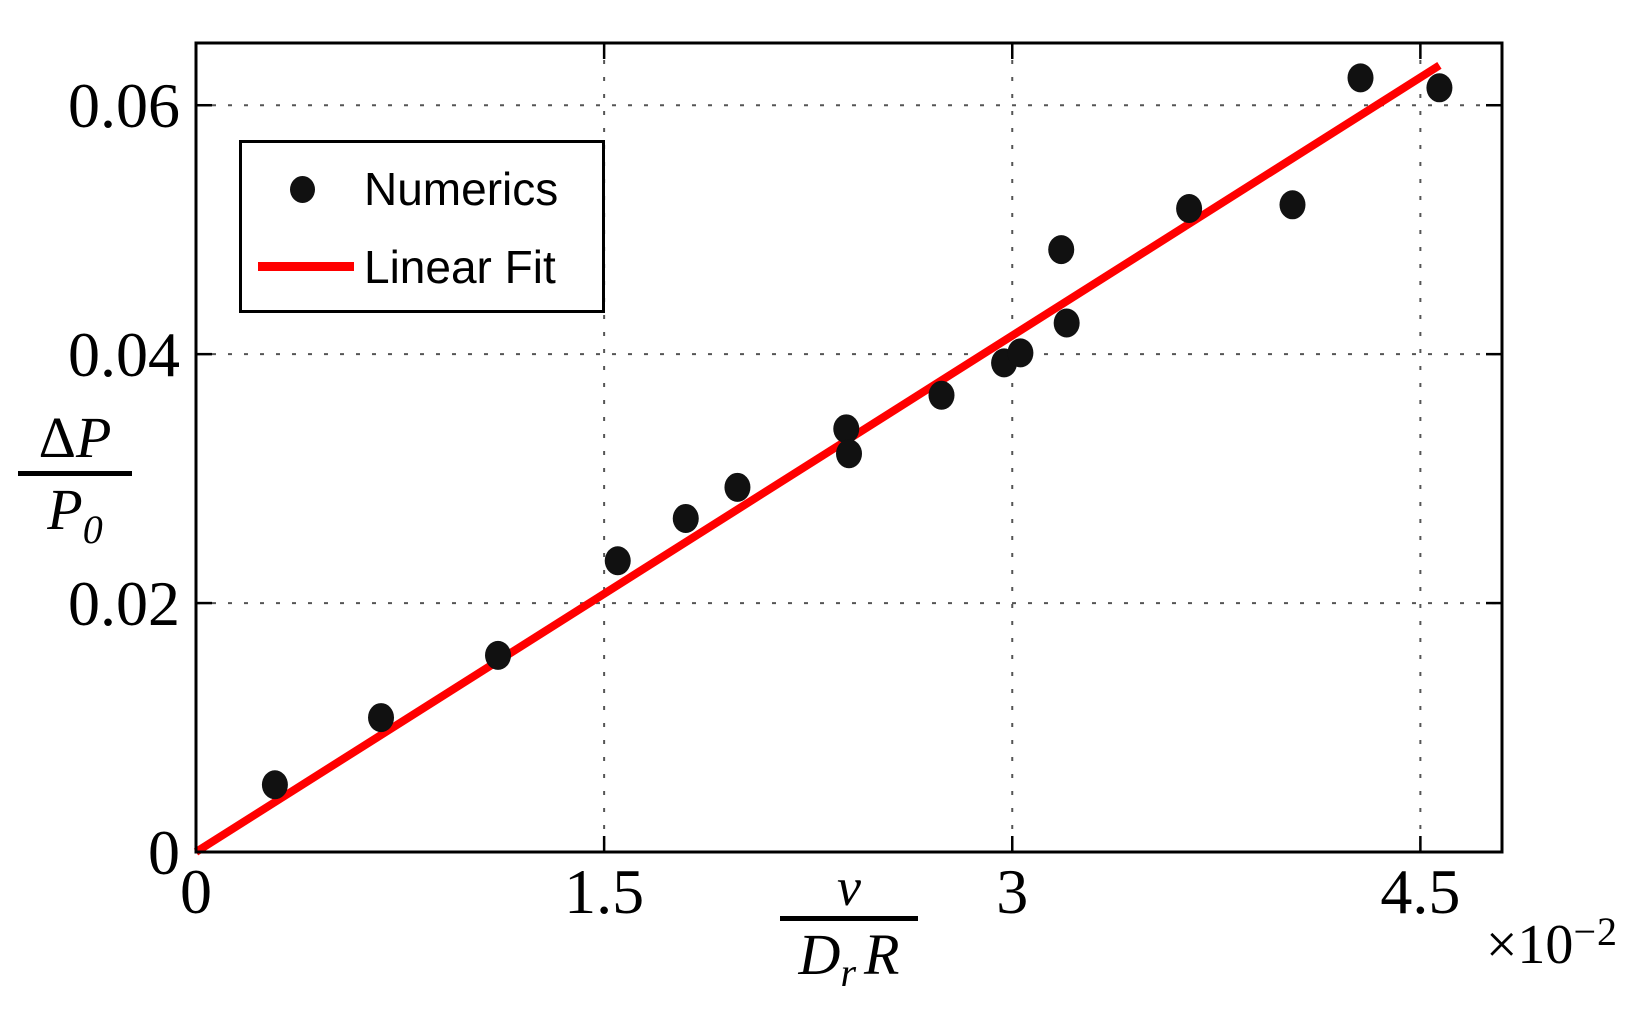 The image size is (1632, 1018). I want to click on legend-label-linear-fit: Linear Fit, so click(460, 267).